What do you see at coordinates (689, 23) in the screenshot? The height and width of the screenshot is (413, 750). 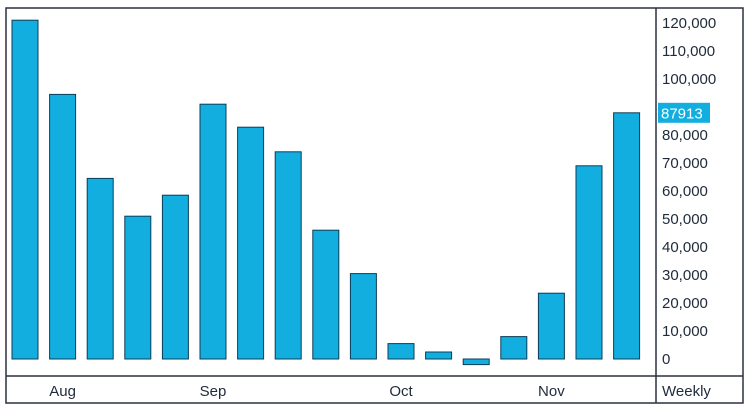 I see `y-tick-label-12: 120,000` at bounding box center [689, 23].